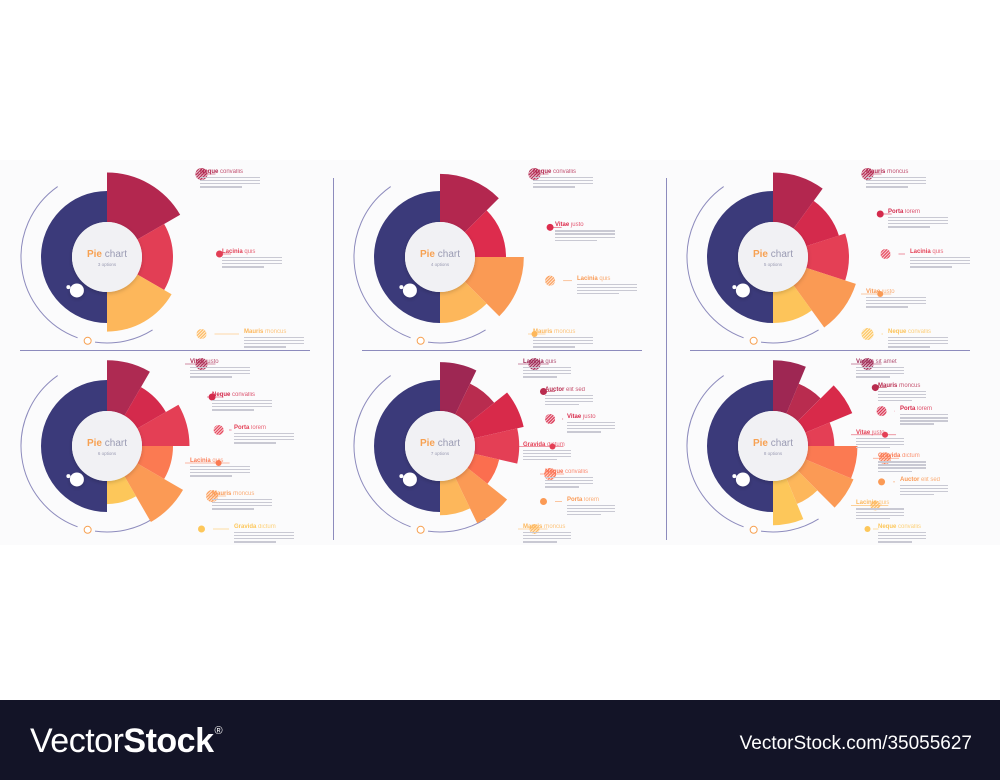  I want to click on callout-label-bold: Vitae, so click(863, 432).